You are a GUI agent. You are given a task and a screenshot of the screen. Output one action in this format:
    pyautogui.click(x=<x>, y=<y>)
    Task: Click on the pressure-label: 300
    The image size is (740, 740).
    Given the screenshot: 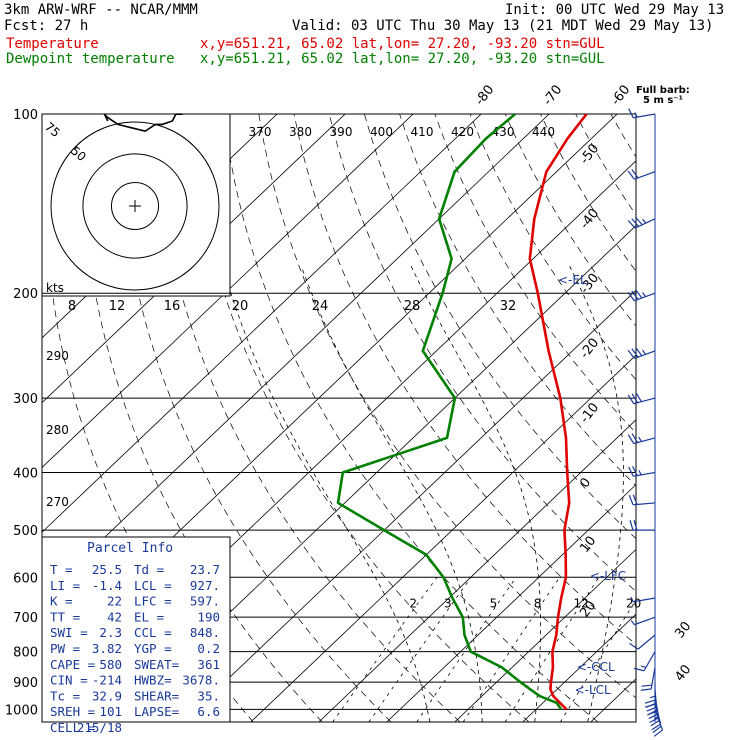 What is the action you would take?
    pyautogui.click(x=25, y=399)
    